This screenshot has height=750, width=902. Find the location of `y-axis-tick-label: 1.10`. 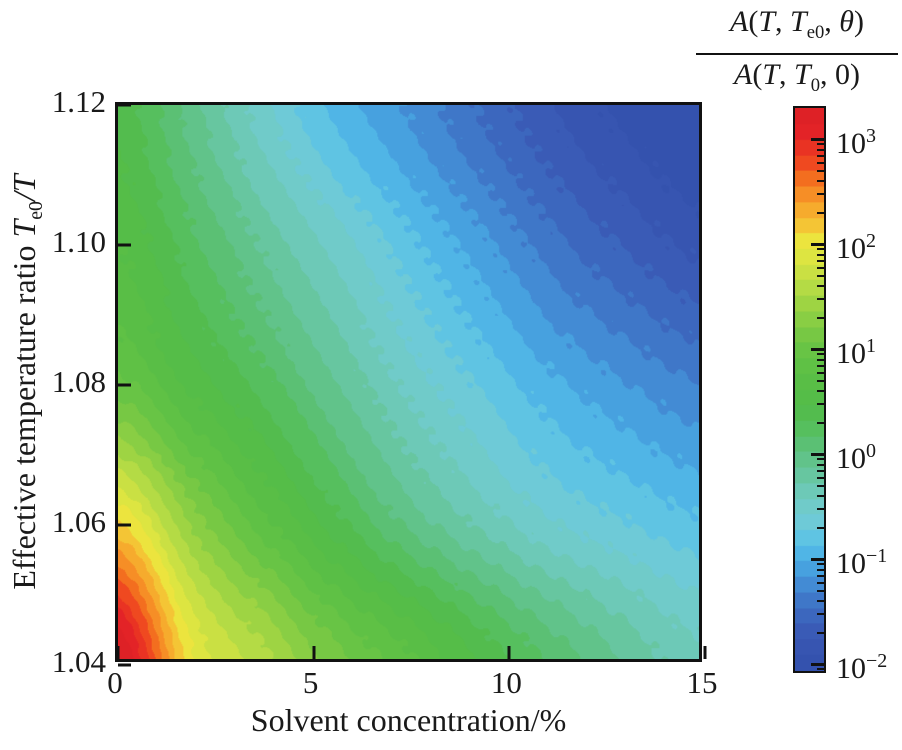

y-axis-tick-label: 1.10 is located at coordinates (78, 241).